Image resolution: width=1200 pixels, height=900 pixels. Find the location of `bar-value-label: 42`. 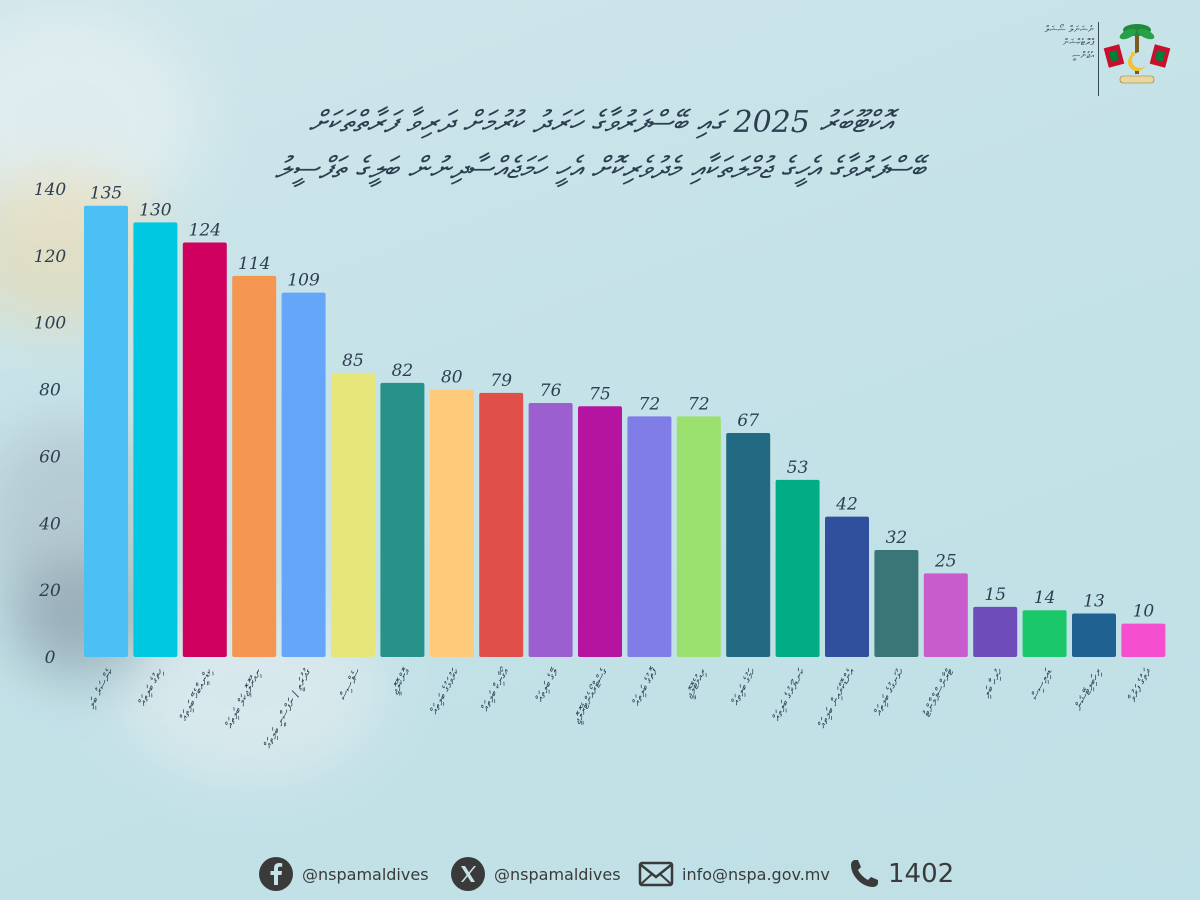

bar-value-label: 42 is located at coordinates (846, 505).